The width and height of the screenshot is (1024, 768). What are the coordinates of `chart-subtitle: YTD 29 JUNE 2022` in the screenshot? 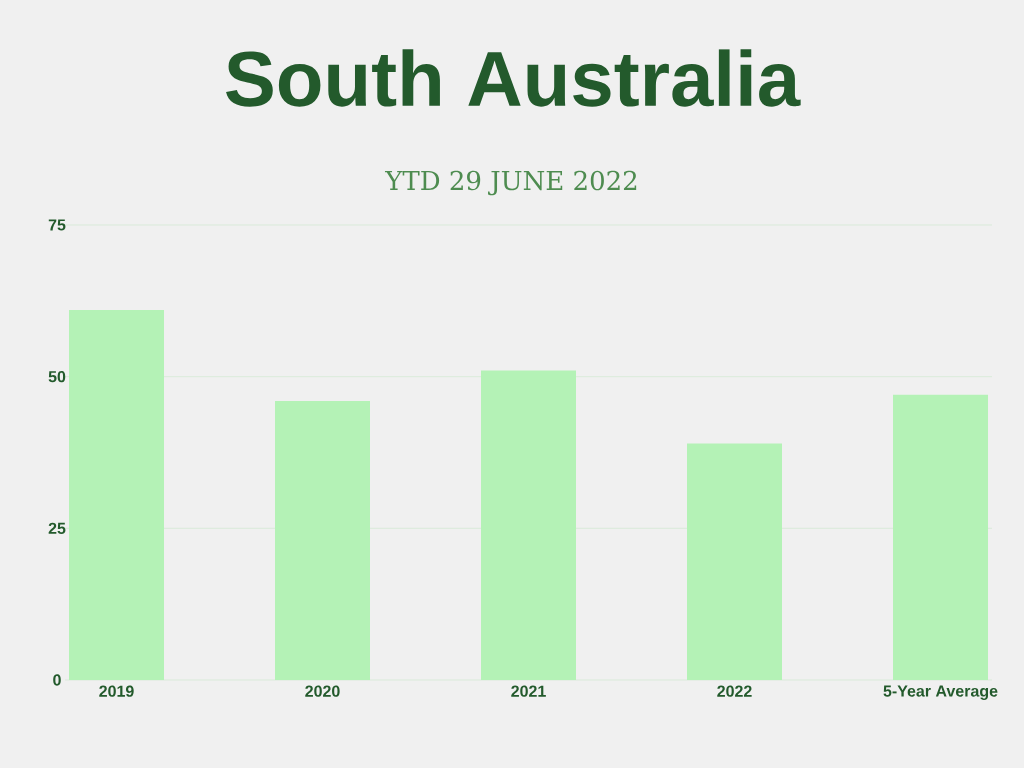 It's located at (510, 183).